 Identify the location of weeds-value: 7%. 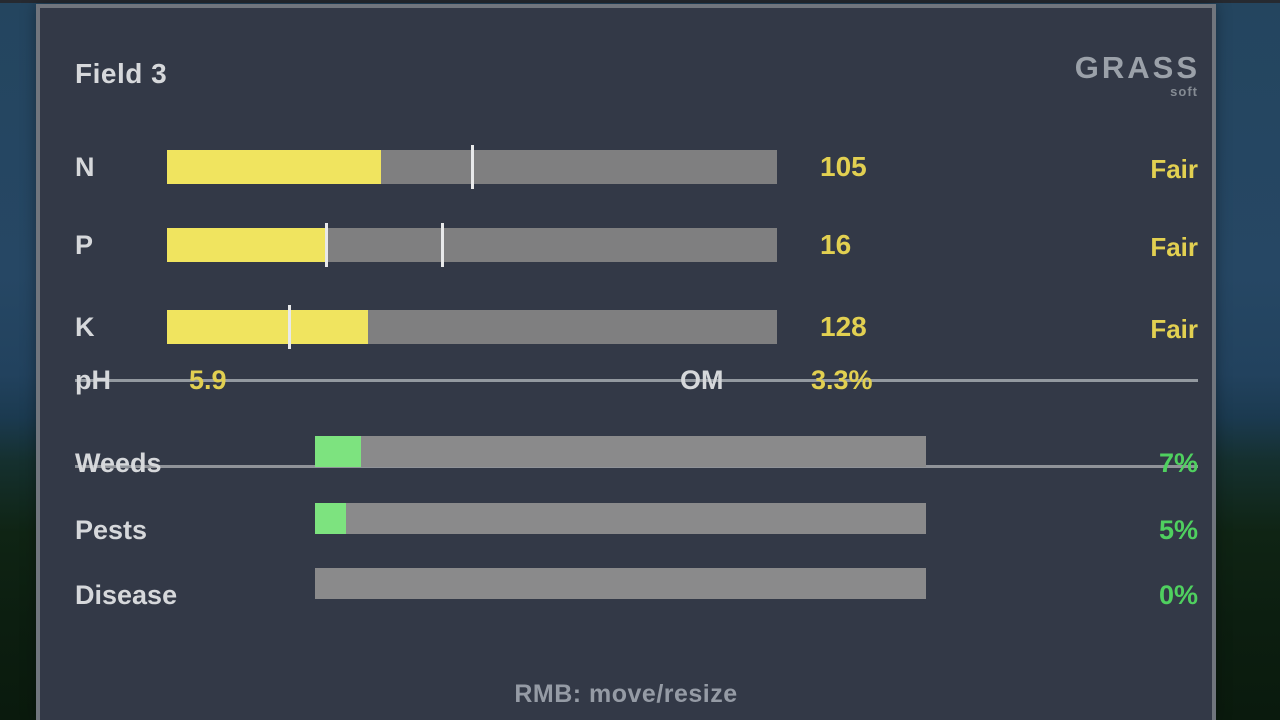
(1178, 463).